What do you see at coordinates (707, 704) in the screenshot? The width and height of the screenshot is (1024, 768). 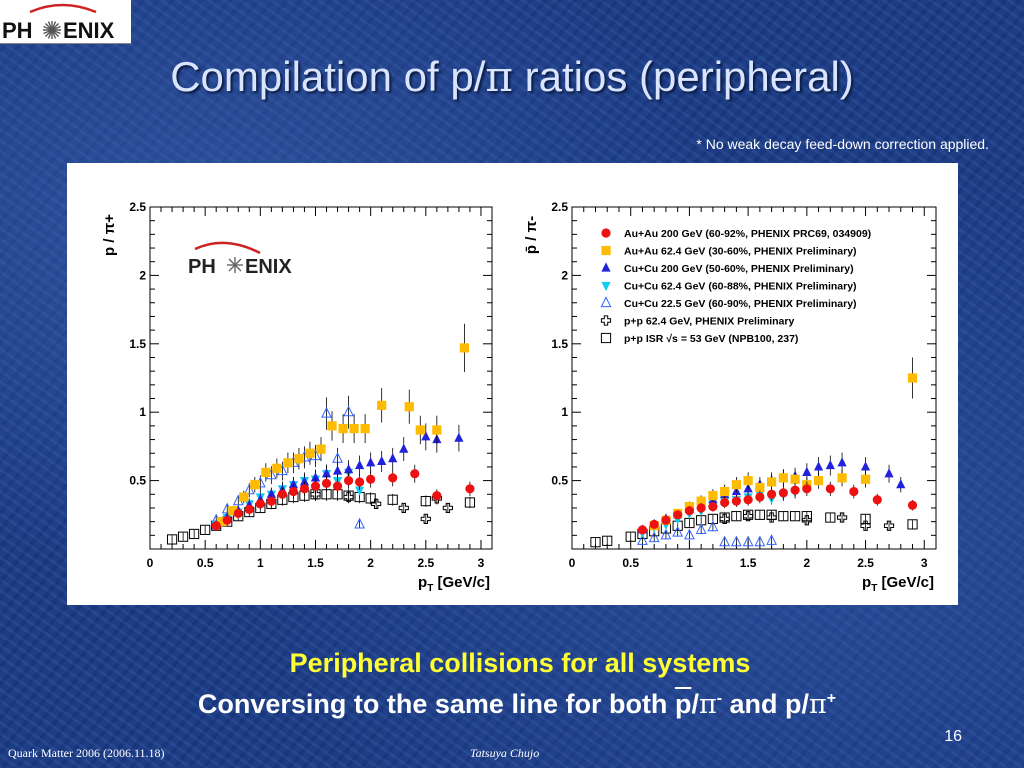 I see `caption-pi-1: π` at bounding box center [707, 704].